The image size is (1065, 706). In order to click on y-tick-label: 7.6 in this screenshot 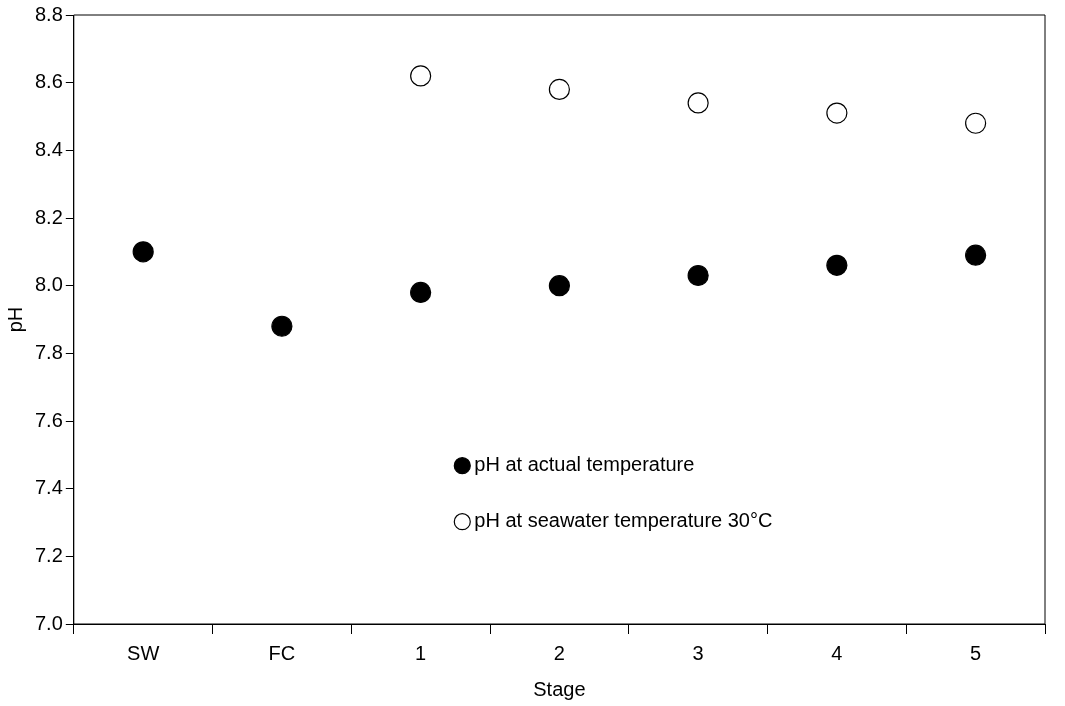, I will do `click(48, 419)`.